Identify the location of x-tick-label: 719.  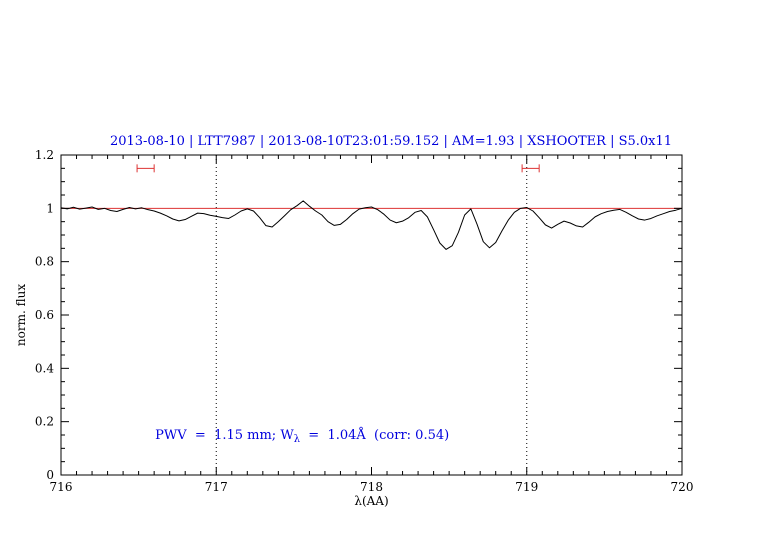
(526, 487).